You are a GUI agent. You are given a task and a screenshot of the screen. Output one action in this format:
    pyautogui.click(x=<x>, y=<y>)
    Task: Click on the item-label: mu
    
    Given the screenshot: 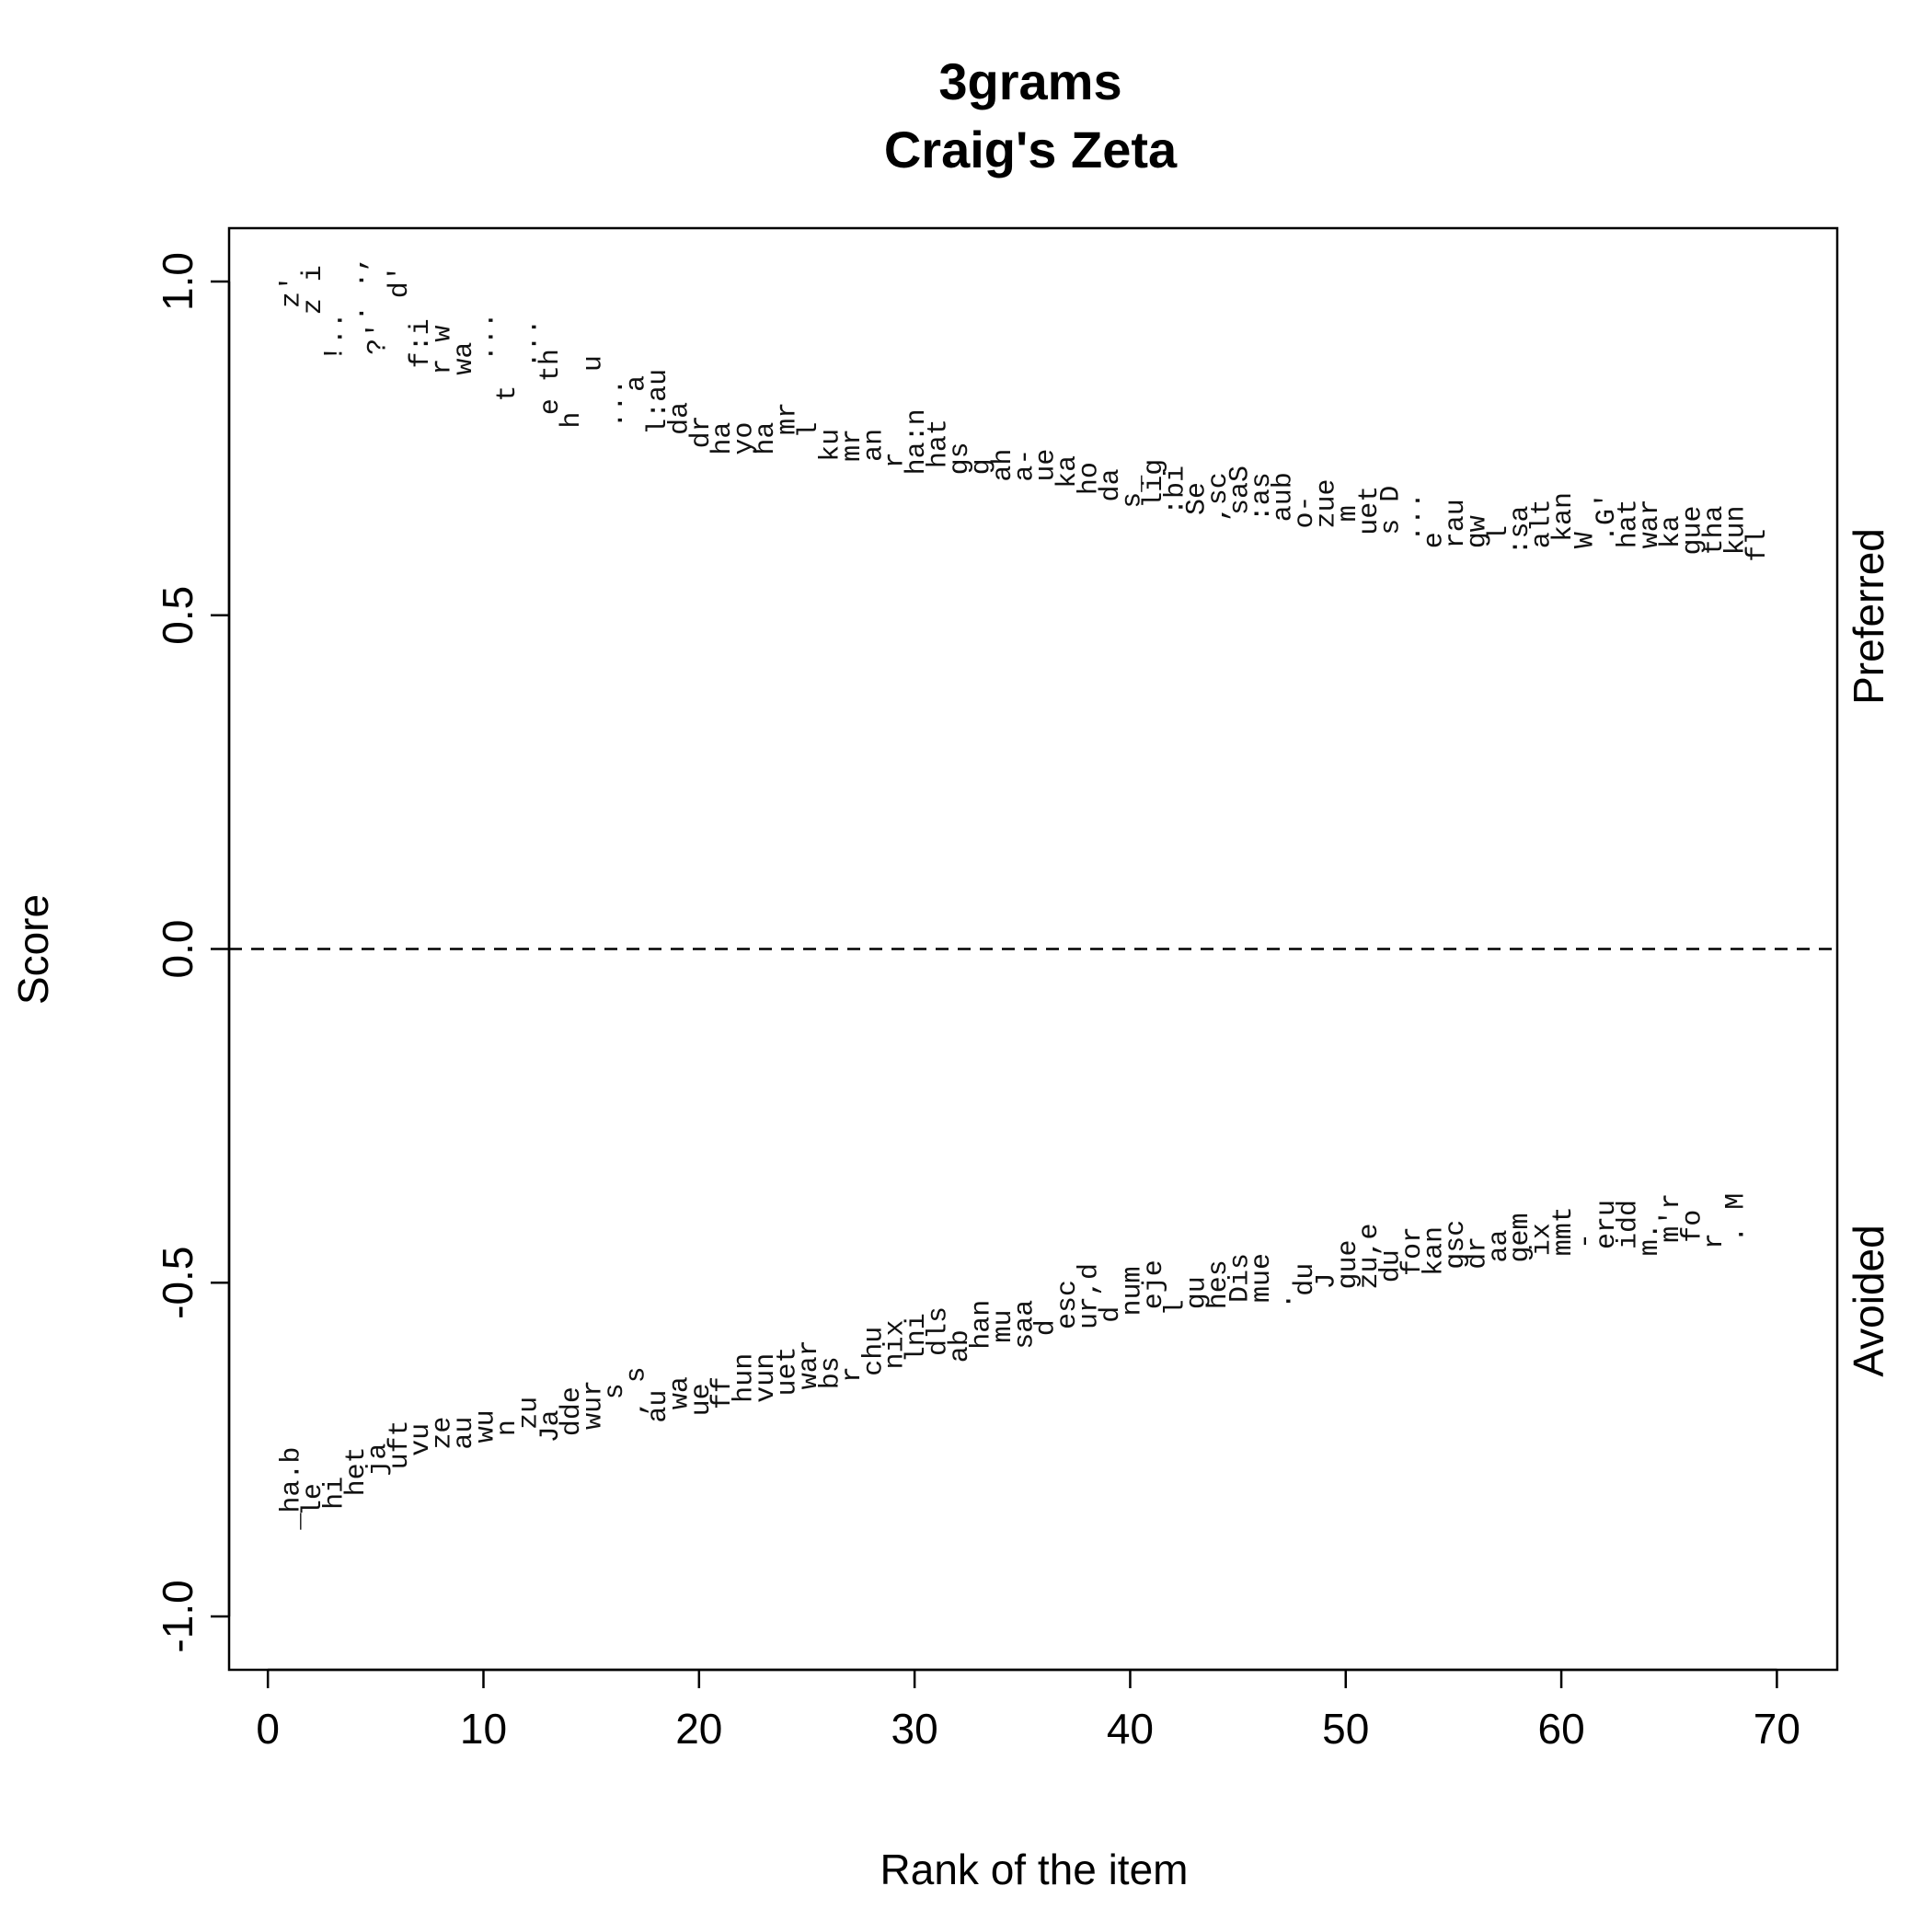 What is the action you would take?
    pyautogui.click(x=1003, y=1326)
    